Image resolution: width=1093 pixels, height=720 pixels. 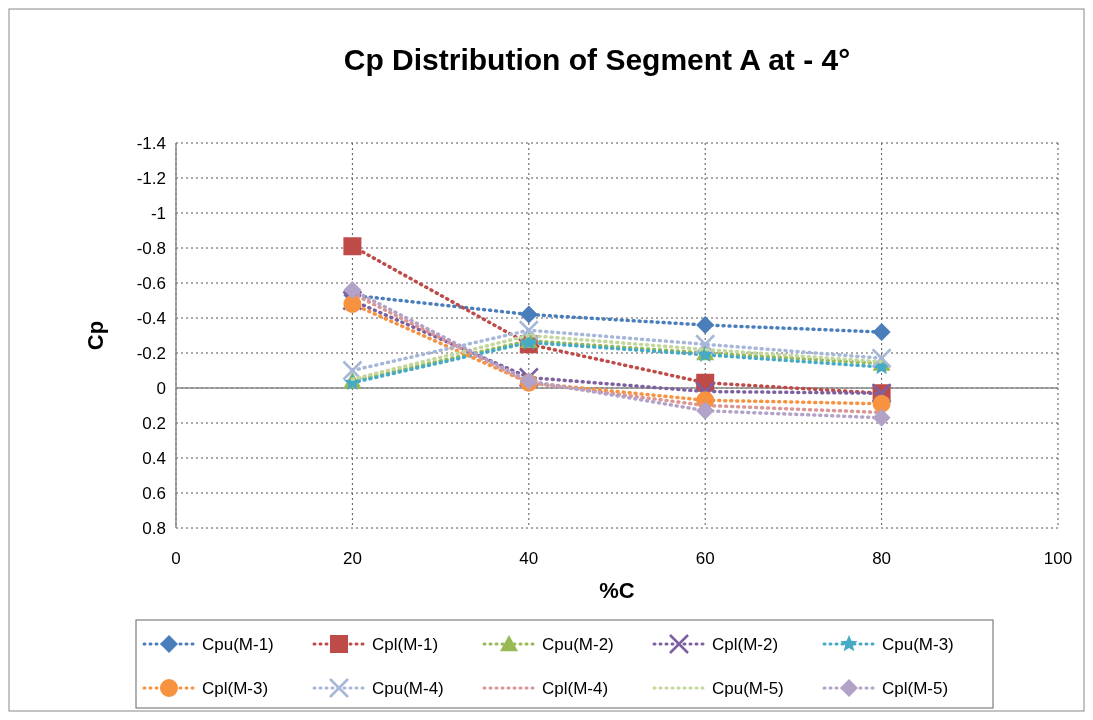 What do you see at coordinates (408, 688) in the screenshot?
I see `legend-label: Cpu(M-4)` at bounding box center [408, 688].